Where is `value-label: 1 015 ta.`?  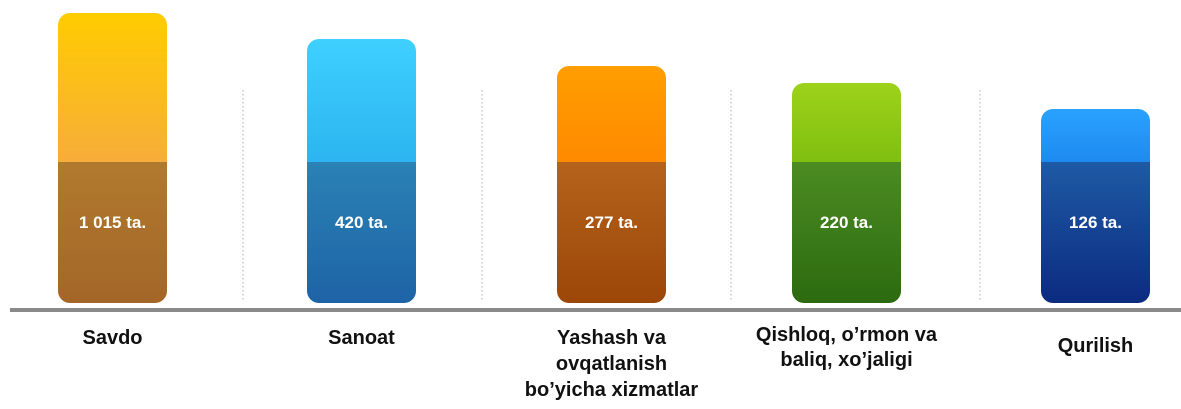 value-label: 1 015 ta. is located at coordinates (112, 222).